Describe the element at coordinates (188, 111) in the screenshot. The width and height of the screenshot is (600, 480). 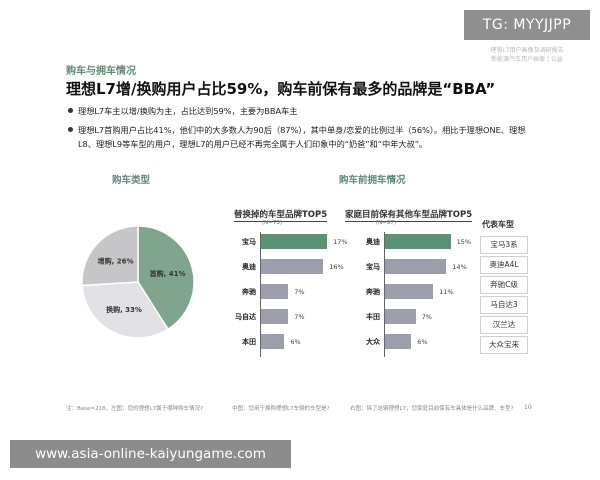
I see `bullet-text: 理想L7车主以增/换购为主，占比达到59%，主要为BBA车主` at that location.